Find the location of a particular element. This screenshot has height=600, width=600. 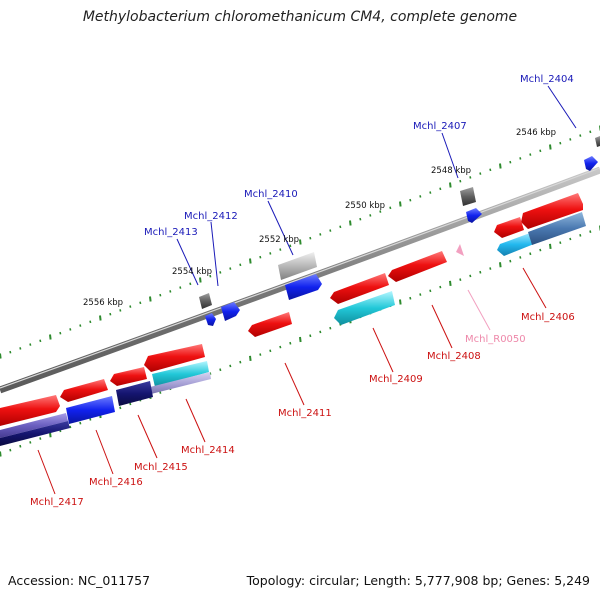

gene-label-mchl-2417: Mchl_2417 is located at coordinates (57, 502).